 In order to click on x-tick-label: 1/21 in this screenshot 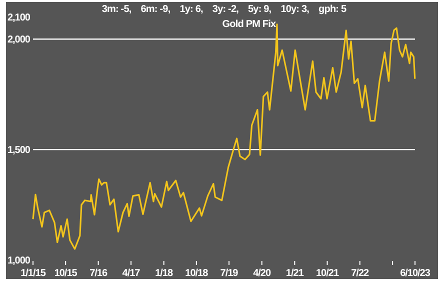, I will do `click(295, 273)`.